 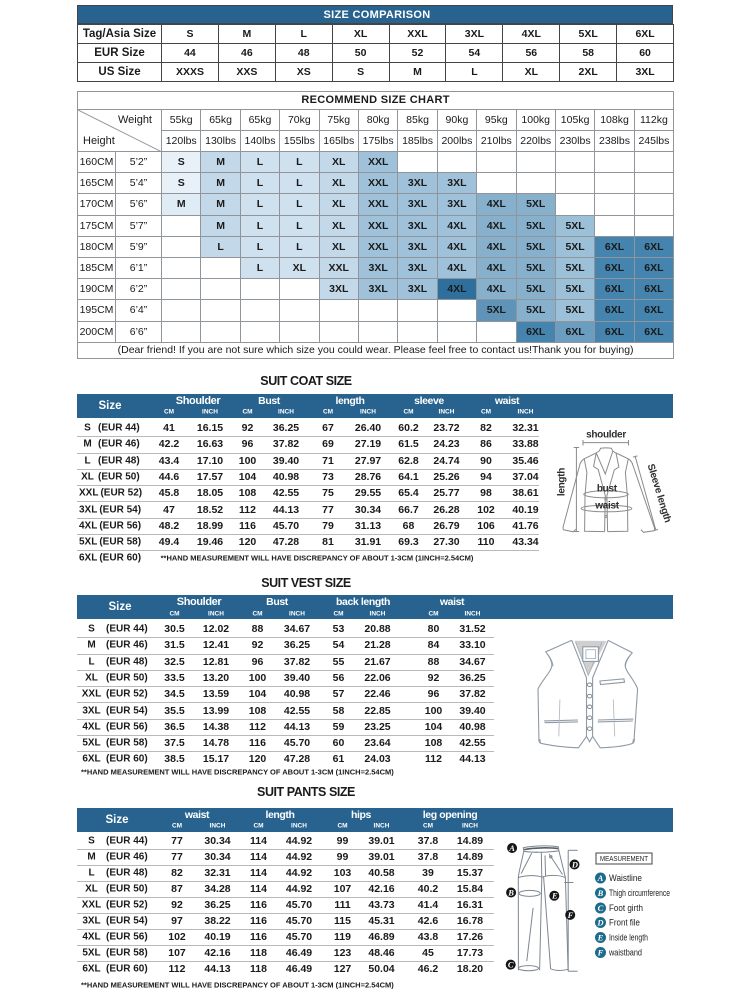 What do you see at coordinates (625, 878) in the screenshot?
I see `svg-text: Waistline` at bounding box center [625, 878].